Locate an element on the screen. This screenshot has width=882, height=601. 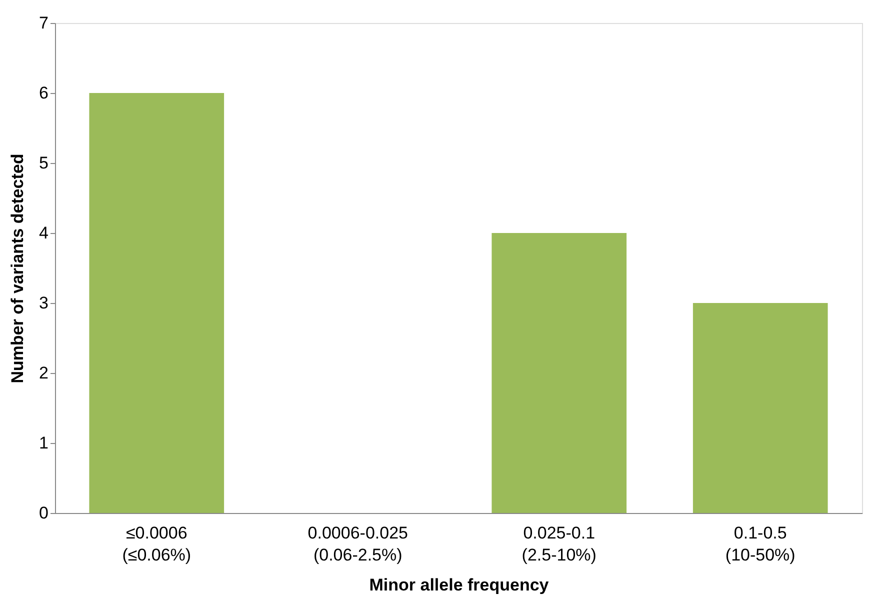
x-tick-label: 0.1-0.5 (10-50%) is located at coordinates (760, 544).